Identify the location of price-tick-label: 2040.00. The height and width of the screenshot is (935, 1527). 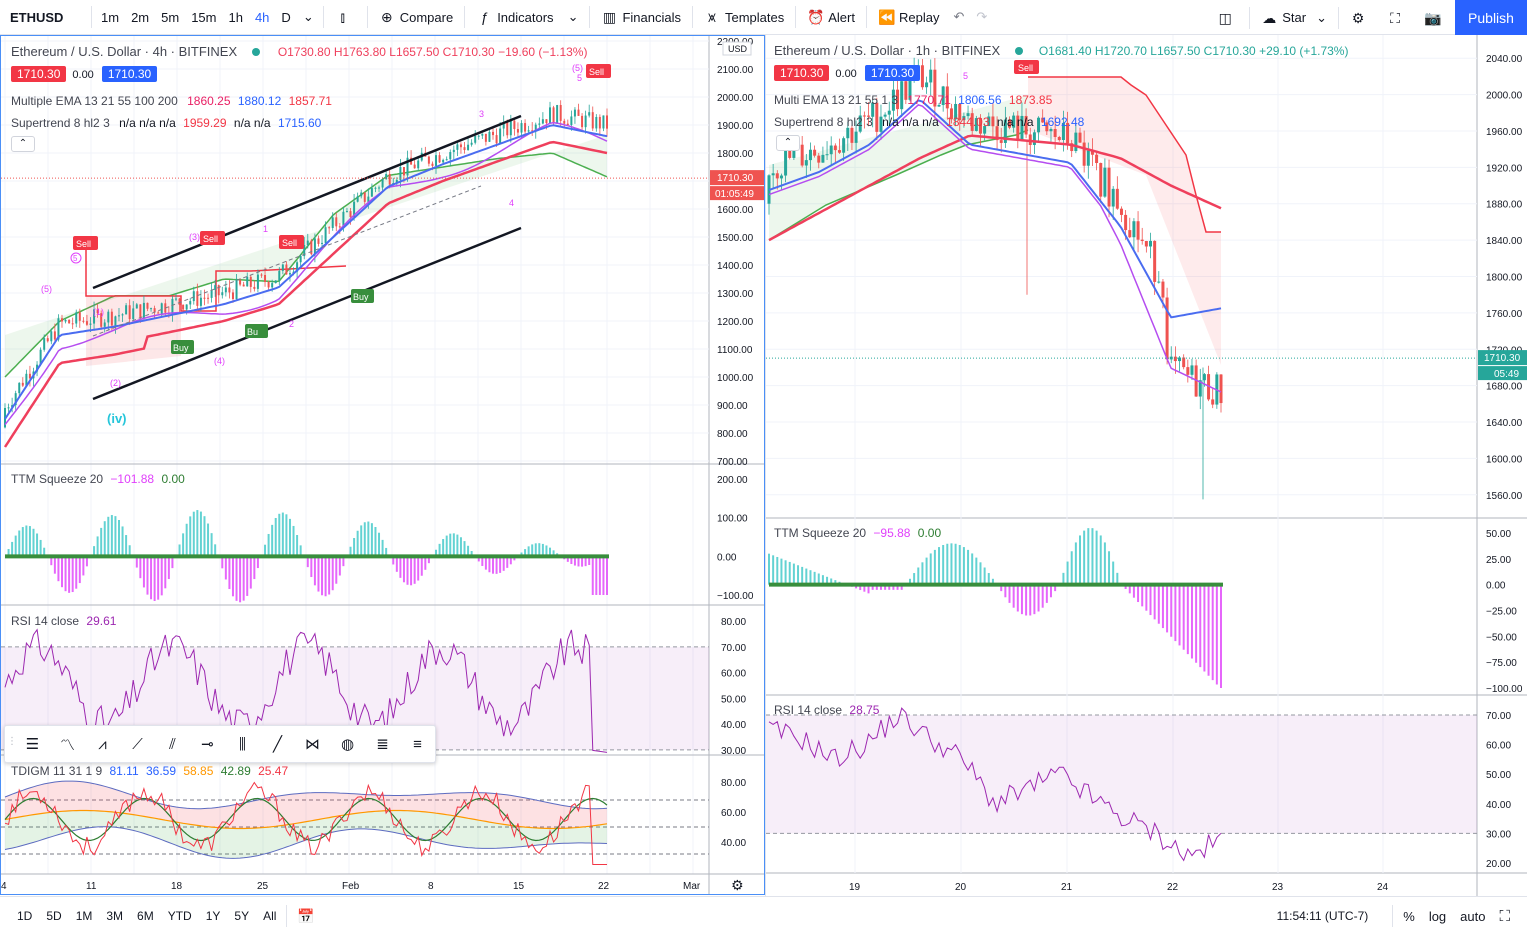
(1504, 59).